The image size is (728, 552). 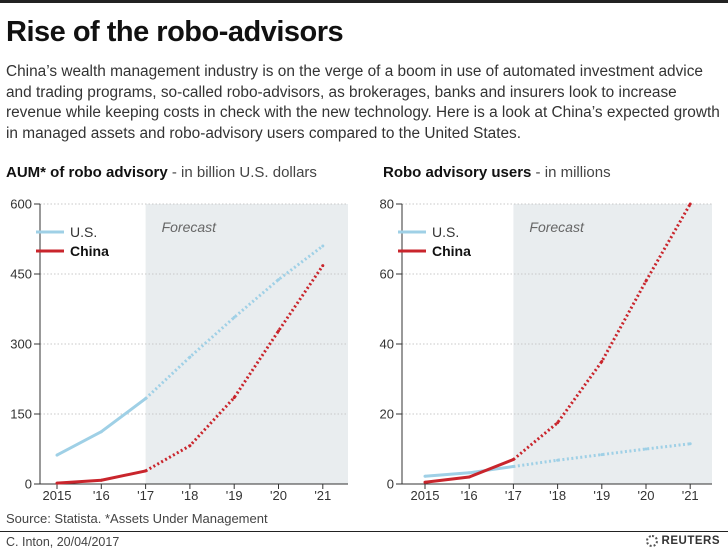 What do you see at coordinates (601, 495) in the screenshot?
I see `chart-2-x-tick-label: '19` at bounding box center [601, 495].